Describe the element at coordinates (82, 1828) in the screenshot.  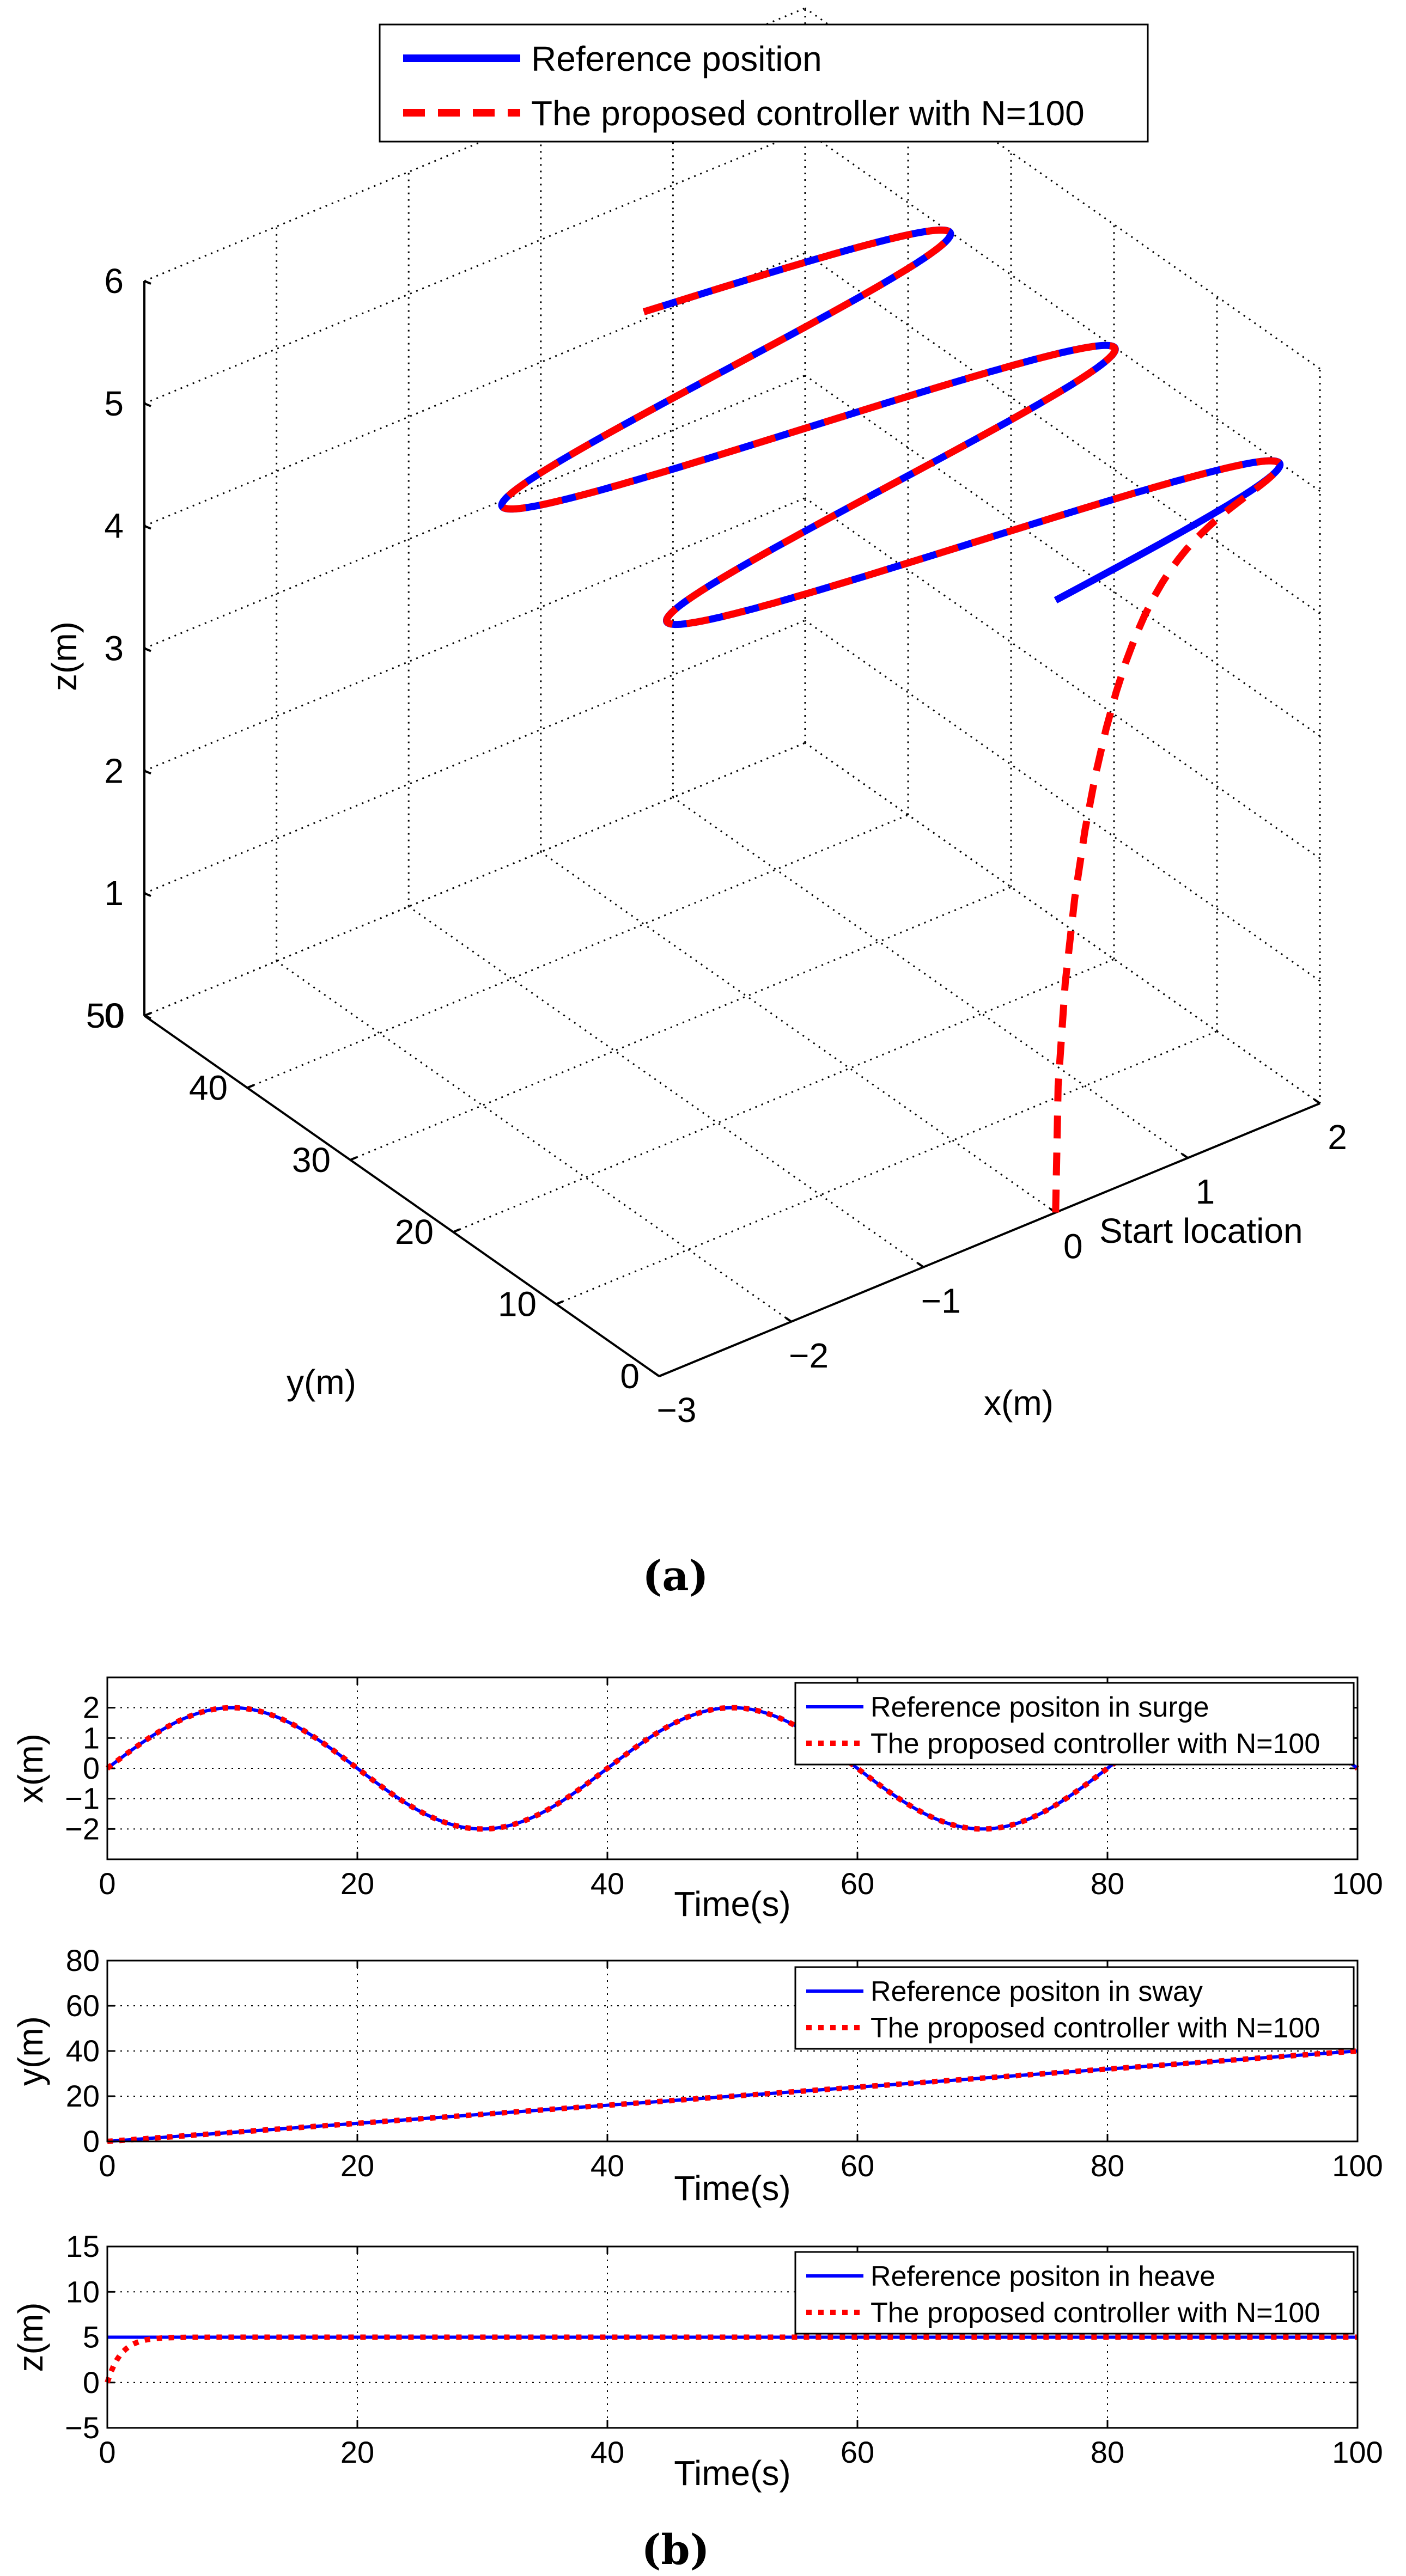
I see `y-tick-label: −2` at that location.